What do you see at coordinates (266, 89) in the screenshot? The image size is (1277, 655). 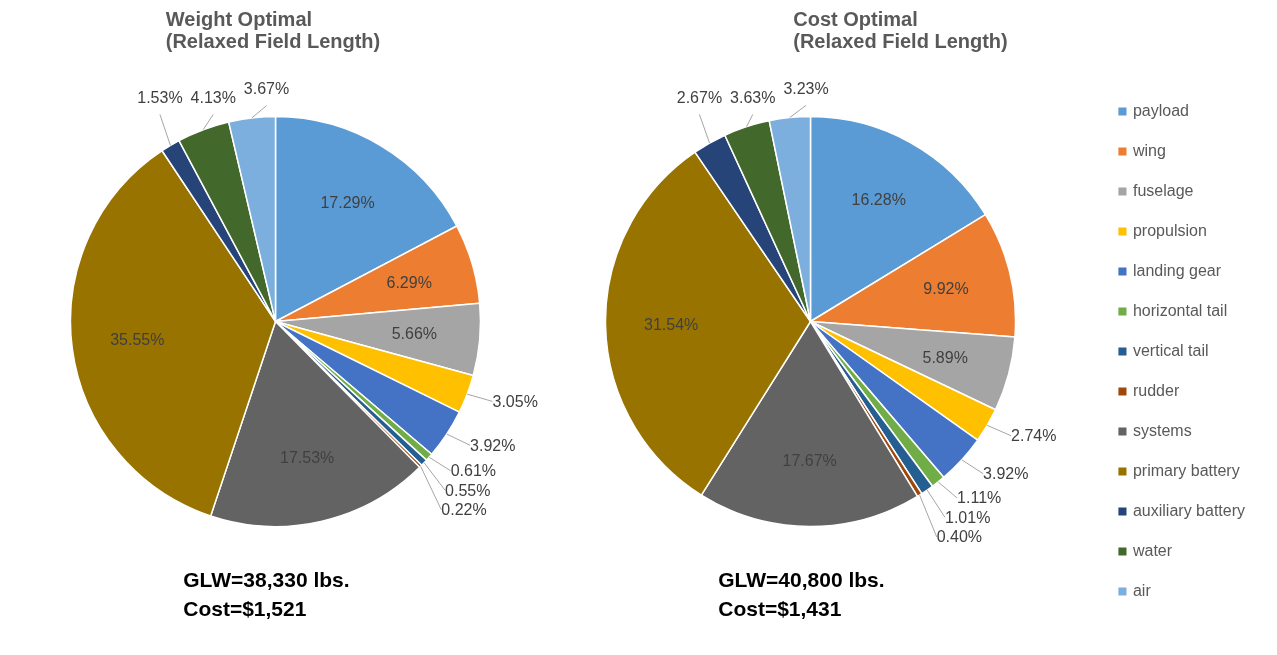 I see `data-label: 3.67%` at bounding box center [266, 89].